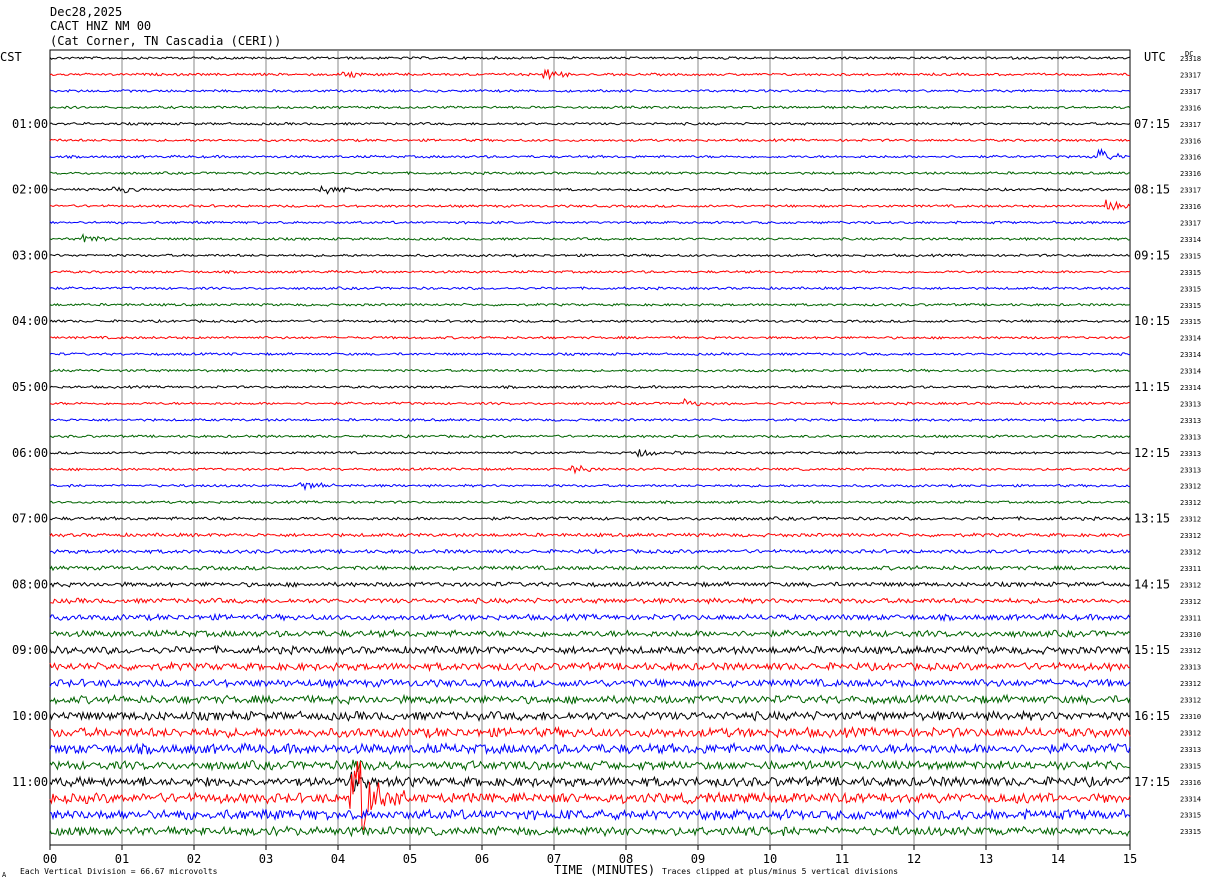  Describe the element at coordinates (604, 870) in the screenshot. I see `x-axis-title: TIME (MINUTES)` at that location.